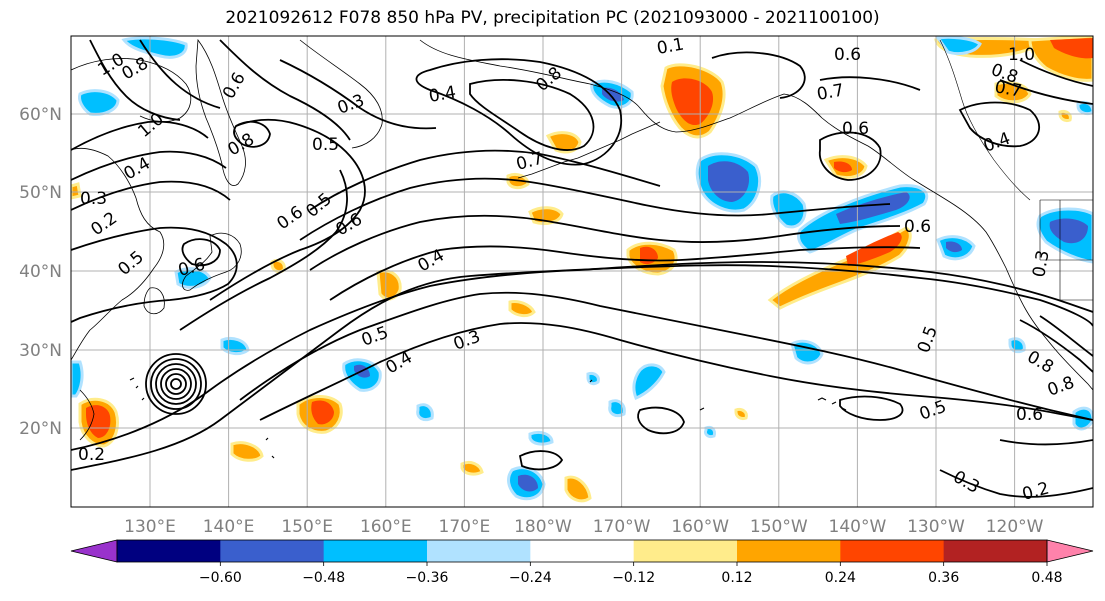  Describe the element at coordinates (779, 527) in the screenshot. I see `longitude-label: 150°W` at that location.